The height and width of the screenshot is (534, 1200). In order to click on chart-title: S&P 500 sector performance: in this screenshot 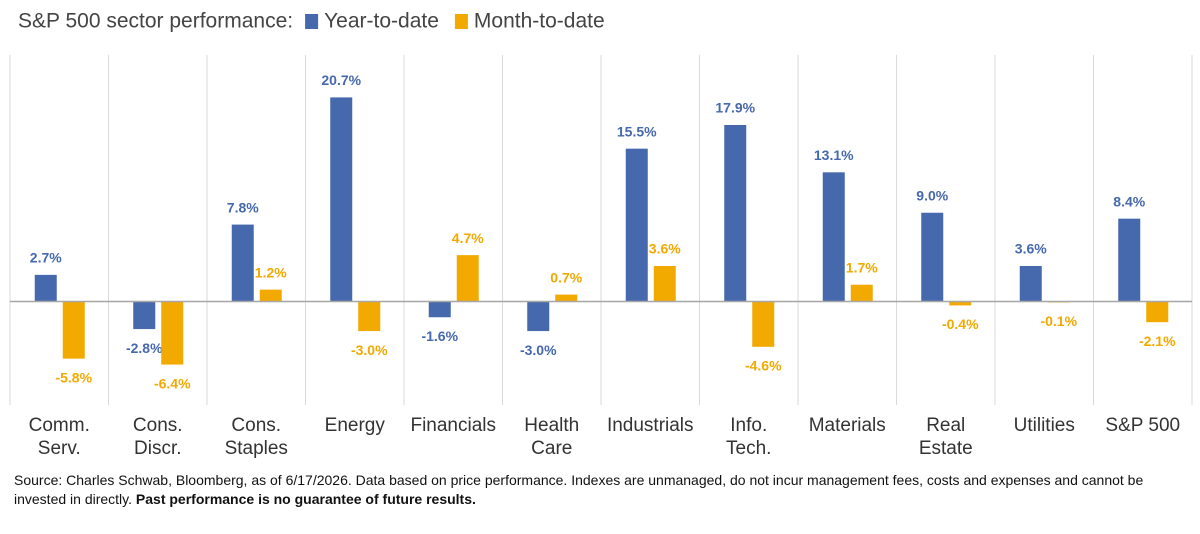, I will do `click(155, 21)`.